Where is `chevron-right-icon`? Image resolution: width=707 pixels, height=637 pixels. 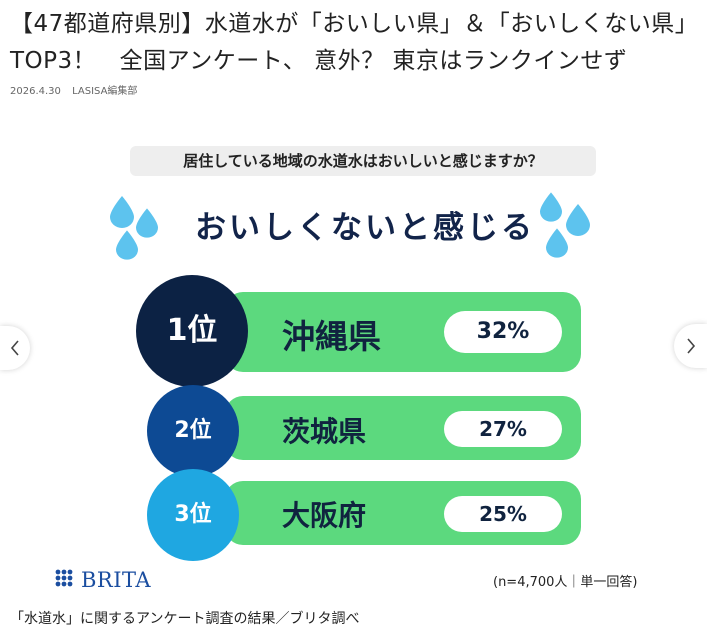 chevron-right-icon is located at coordinates (690, 346).